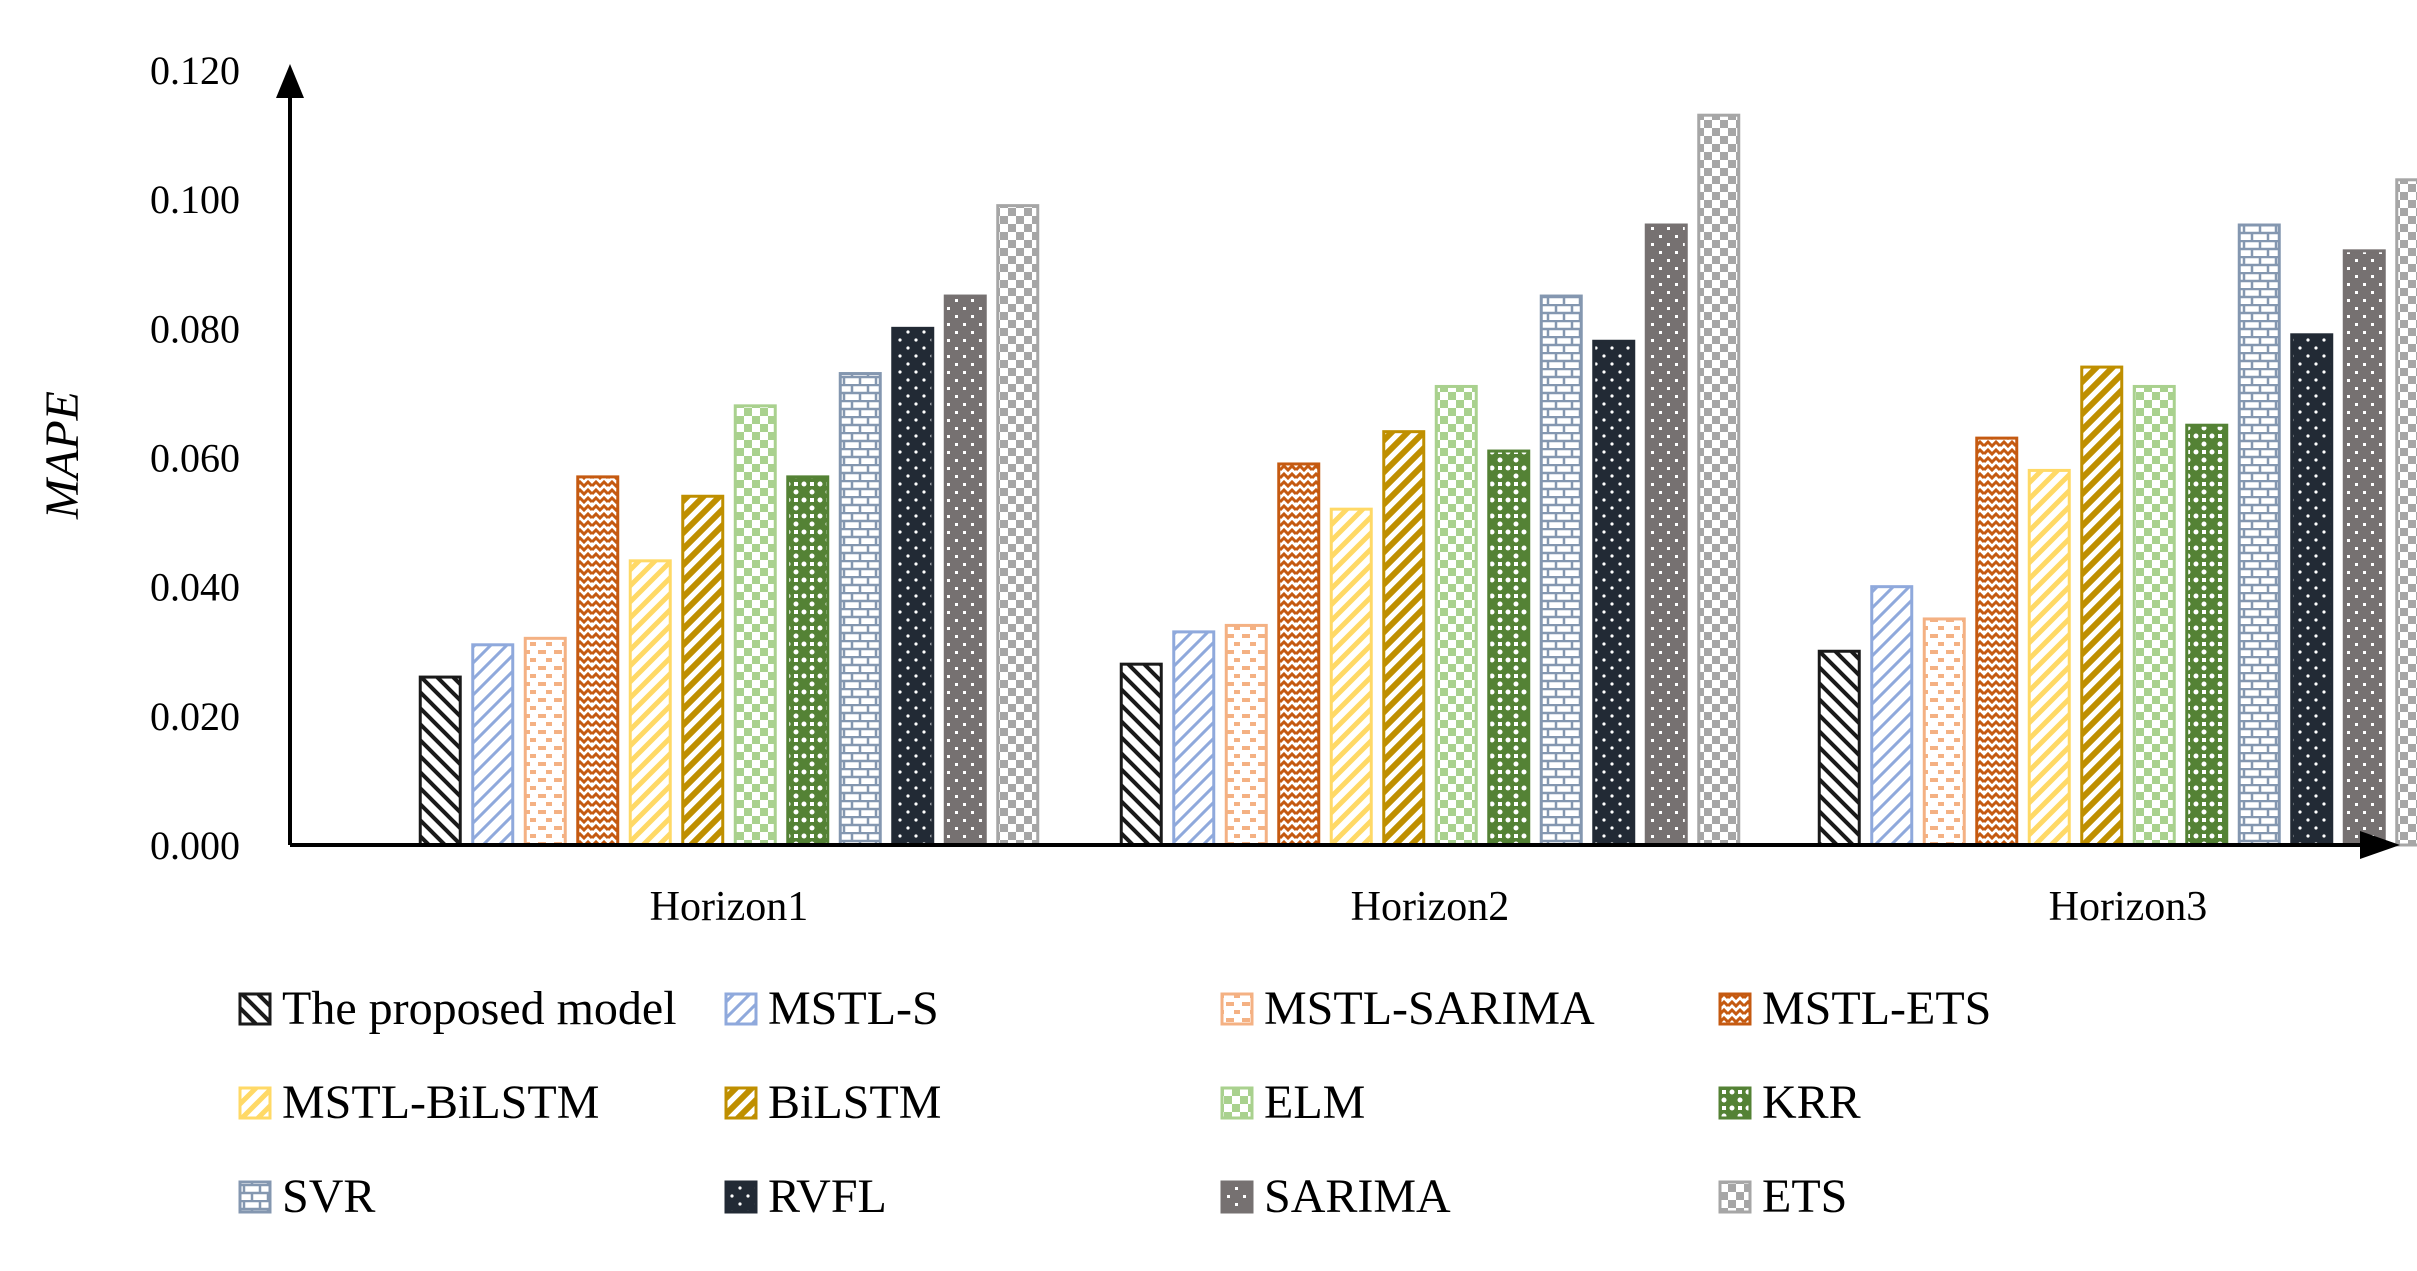  What do you see at coordinates (290, 81) in the screenshot?
I see `y-axis-arrow` at bounding box center [290, 81].